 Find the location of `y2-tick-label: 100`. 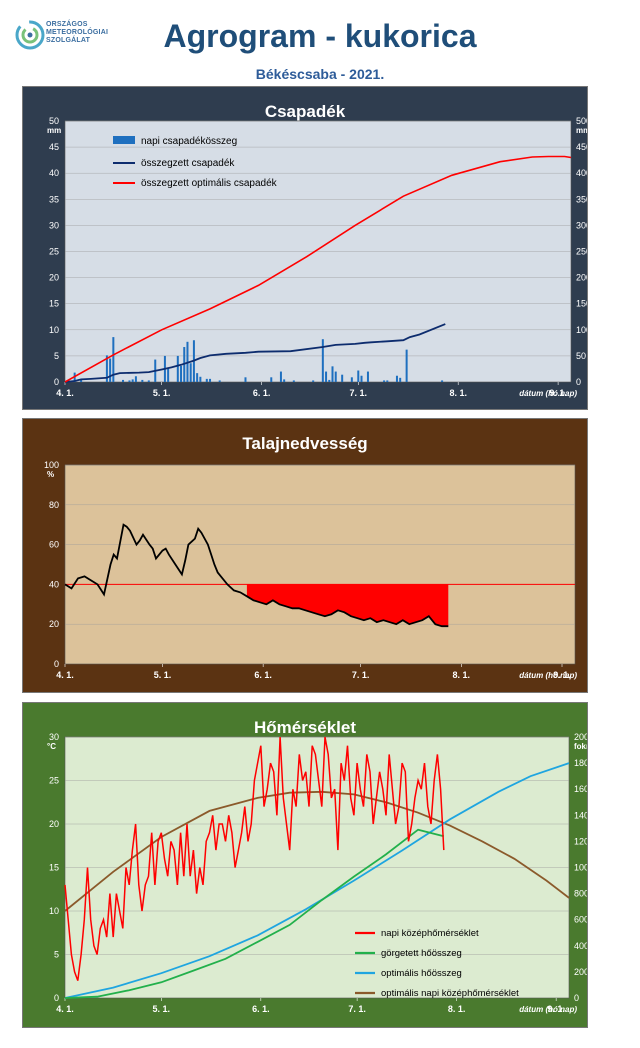

y2-tick-label: 100 is located at coordinates (581, 330).